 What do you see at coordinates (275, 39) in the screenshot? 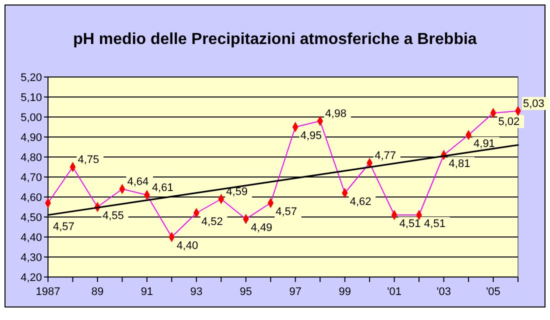
I see `chart-title: pH medio delle Precipitazioni atmosferiche a Brebbia` at bounding box center [275, 39].